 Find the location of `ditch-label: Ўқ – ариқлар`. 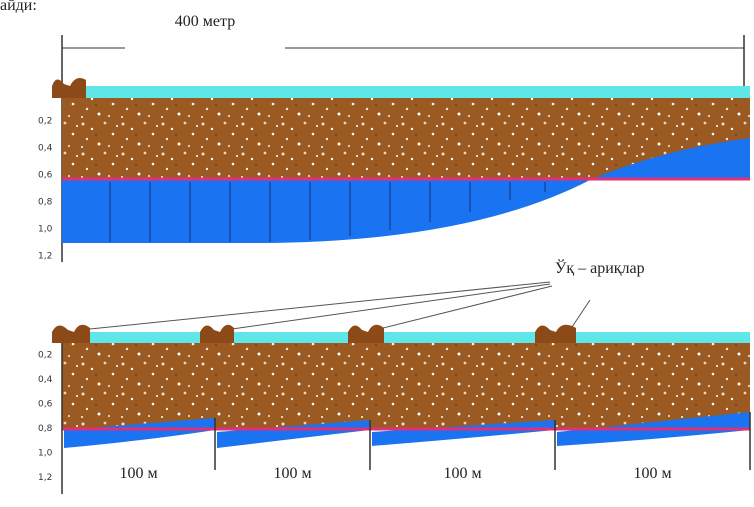

ditch-label: Ўқ – ариқлар is located at coordinates (600, 267).